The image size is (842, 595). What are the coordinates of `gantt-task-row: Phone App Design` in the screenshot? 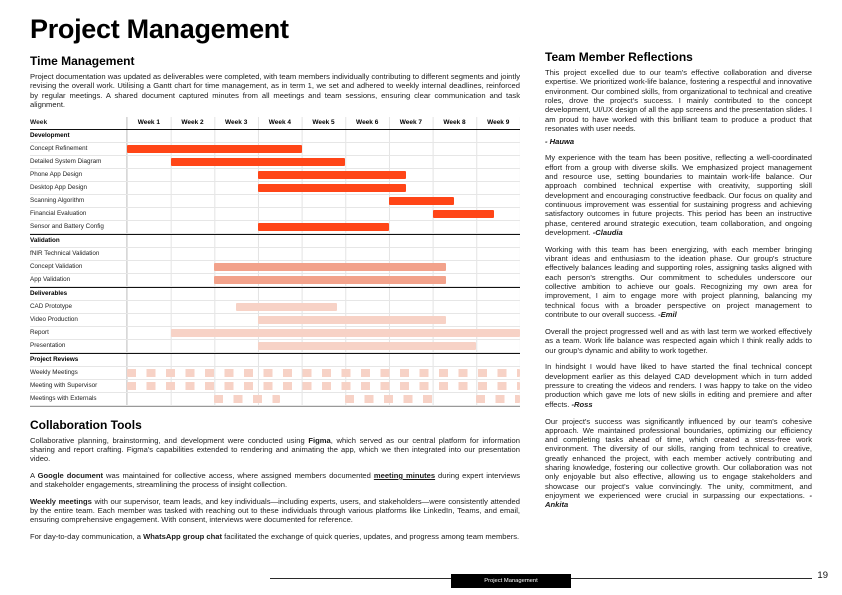 It's located at (275, 175).